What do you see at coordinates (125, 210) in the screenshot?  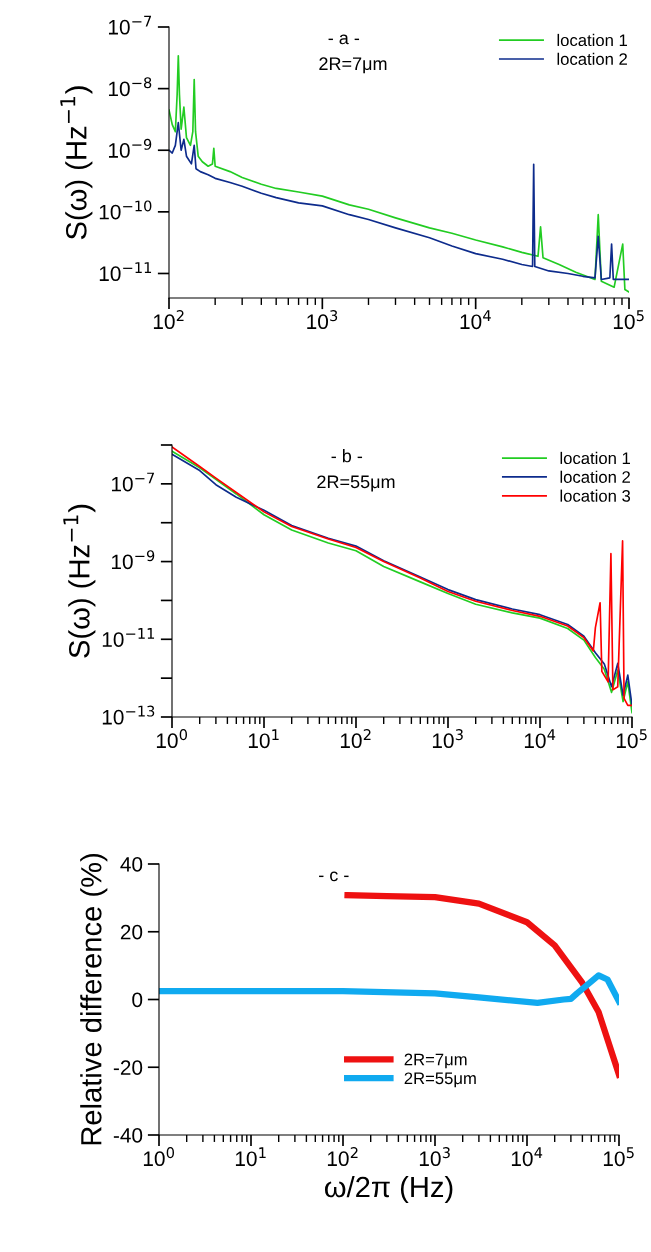 I see `y-tick-label: 10$^{−10}$` at bounding box center [125, 210].